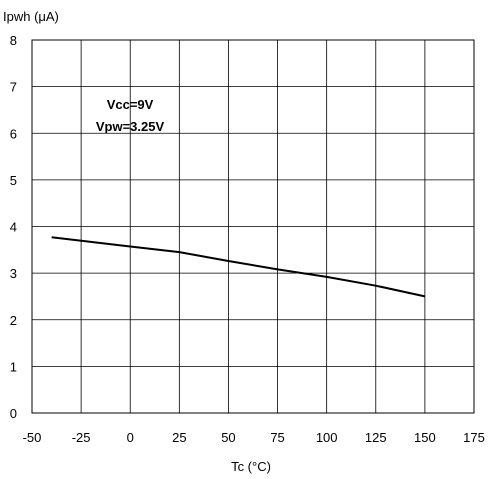 Image resolution: width=491 pixels, height=479 pixels. I want to click on y-tick-label: 1, so click(13, 366).